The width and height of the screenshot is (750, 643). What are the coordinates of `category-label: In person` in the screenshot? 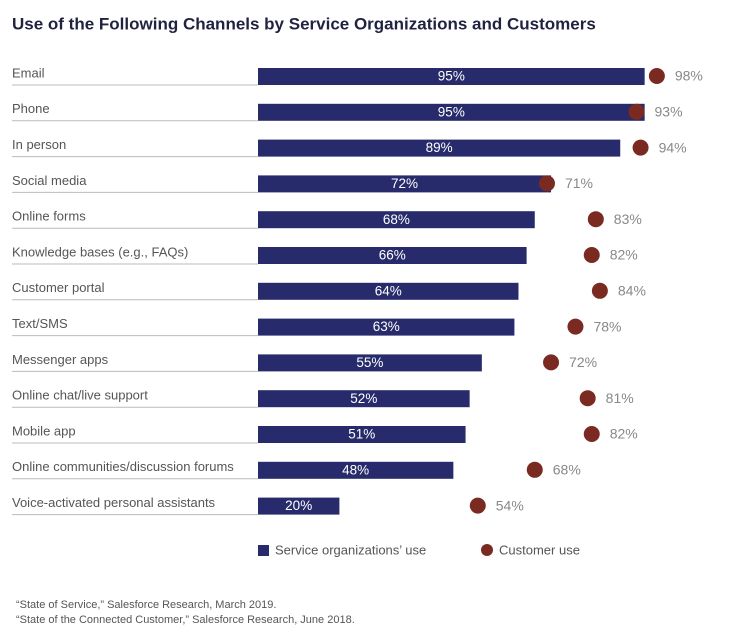 It's located at (39, 144).